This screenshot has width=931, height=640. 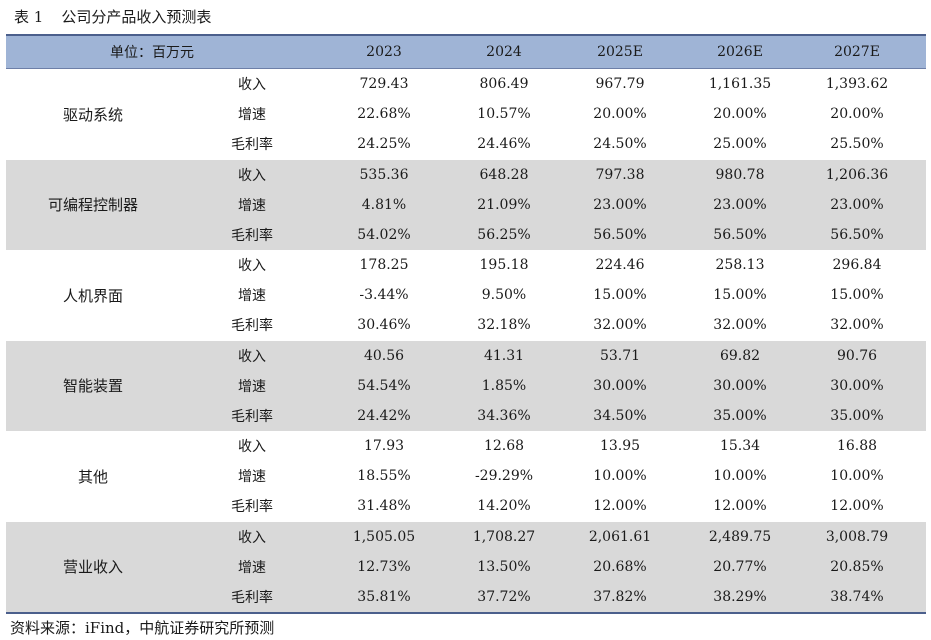 I want to click on table-cell: 38.29%, so click(x=740, y=596).